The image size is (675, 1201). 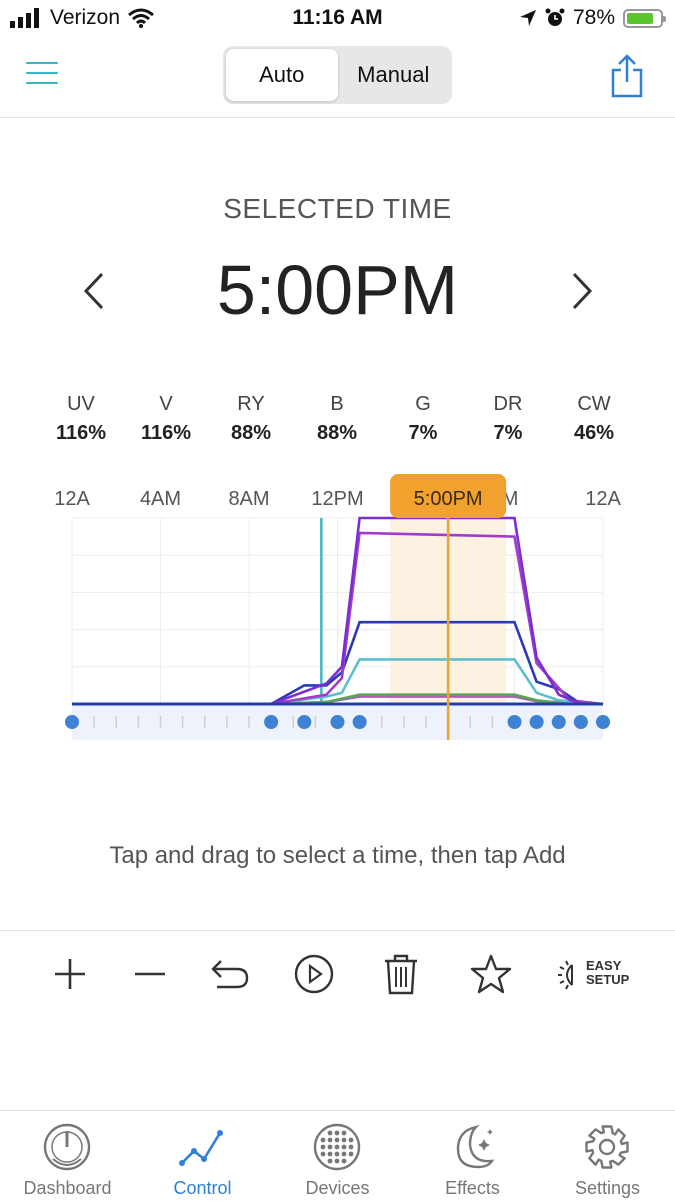 What do you see at coordinates (160, 499) in the screenshot?
I see `x-tick-label: 4AM` at bounding box center [160, 499].